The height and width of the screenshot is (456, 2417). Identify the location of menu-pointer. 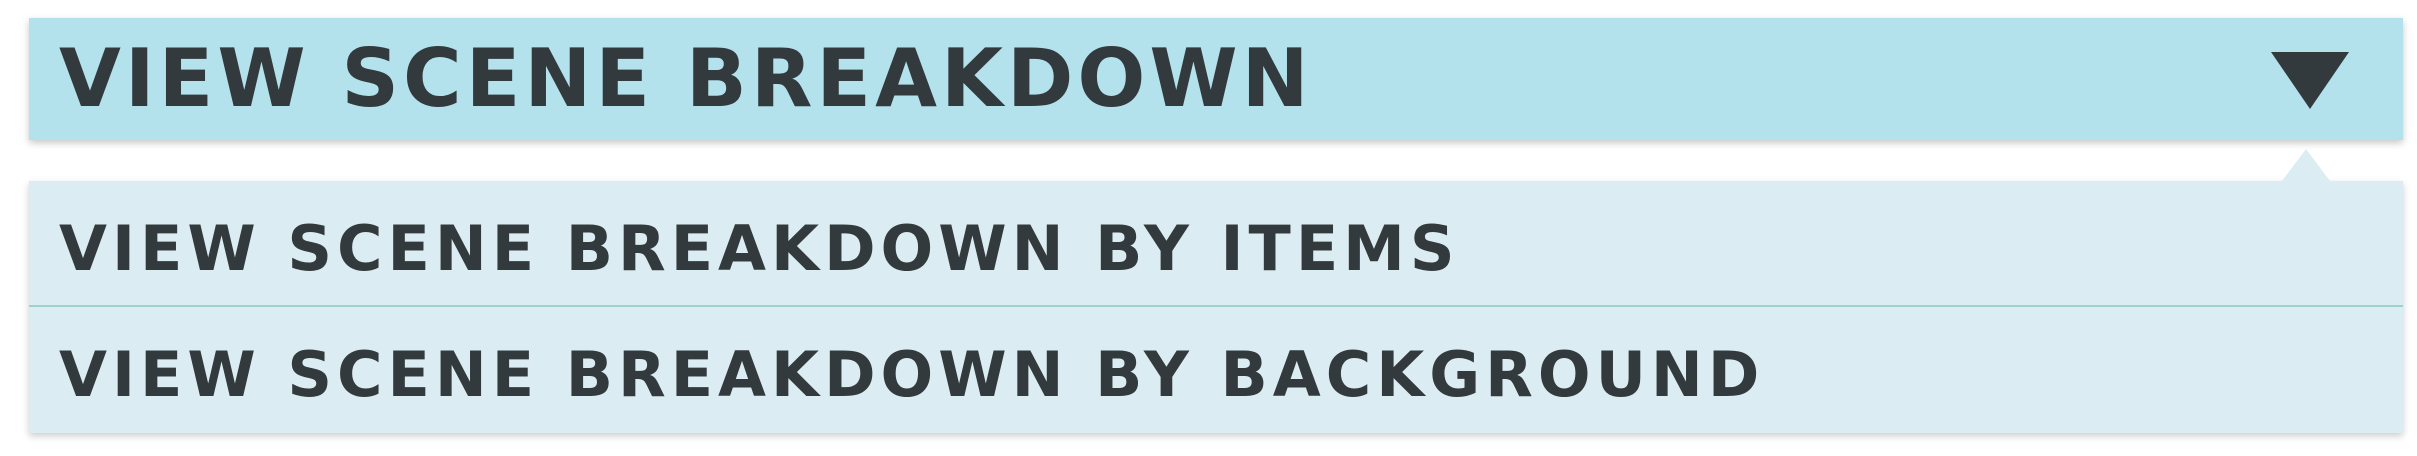
(2306, 165).